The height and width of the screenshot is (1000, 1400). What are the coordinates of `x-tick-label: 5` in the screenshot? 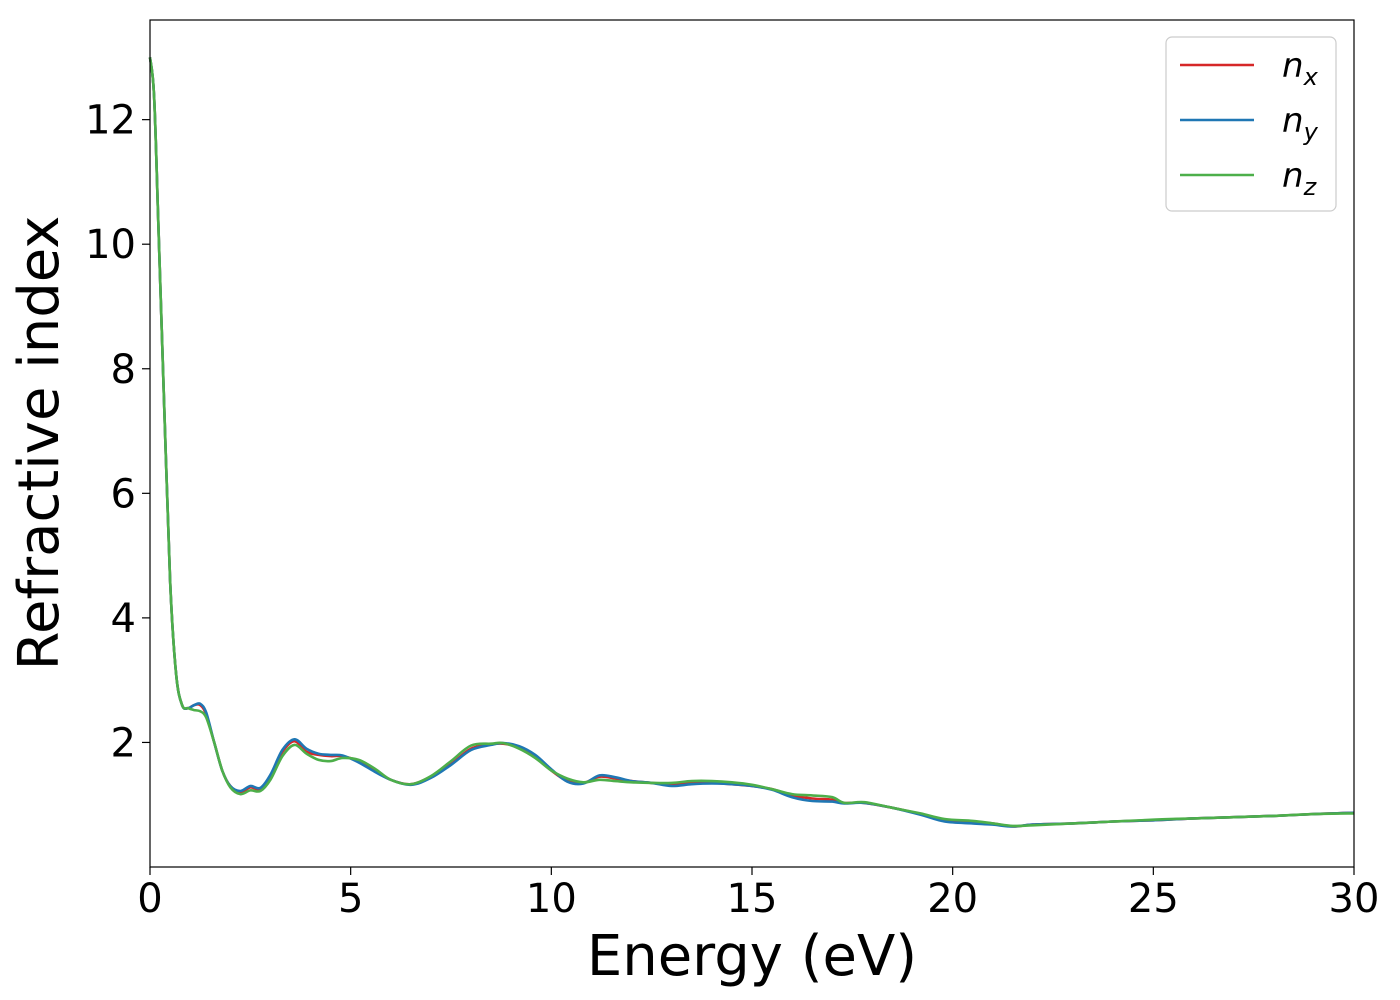 It's located at (350, 899).